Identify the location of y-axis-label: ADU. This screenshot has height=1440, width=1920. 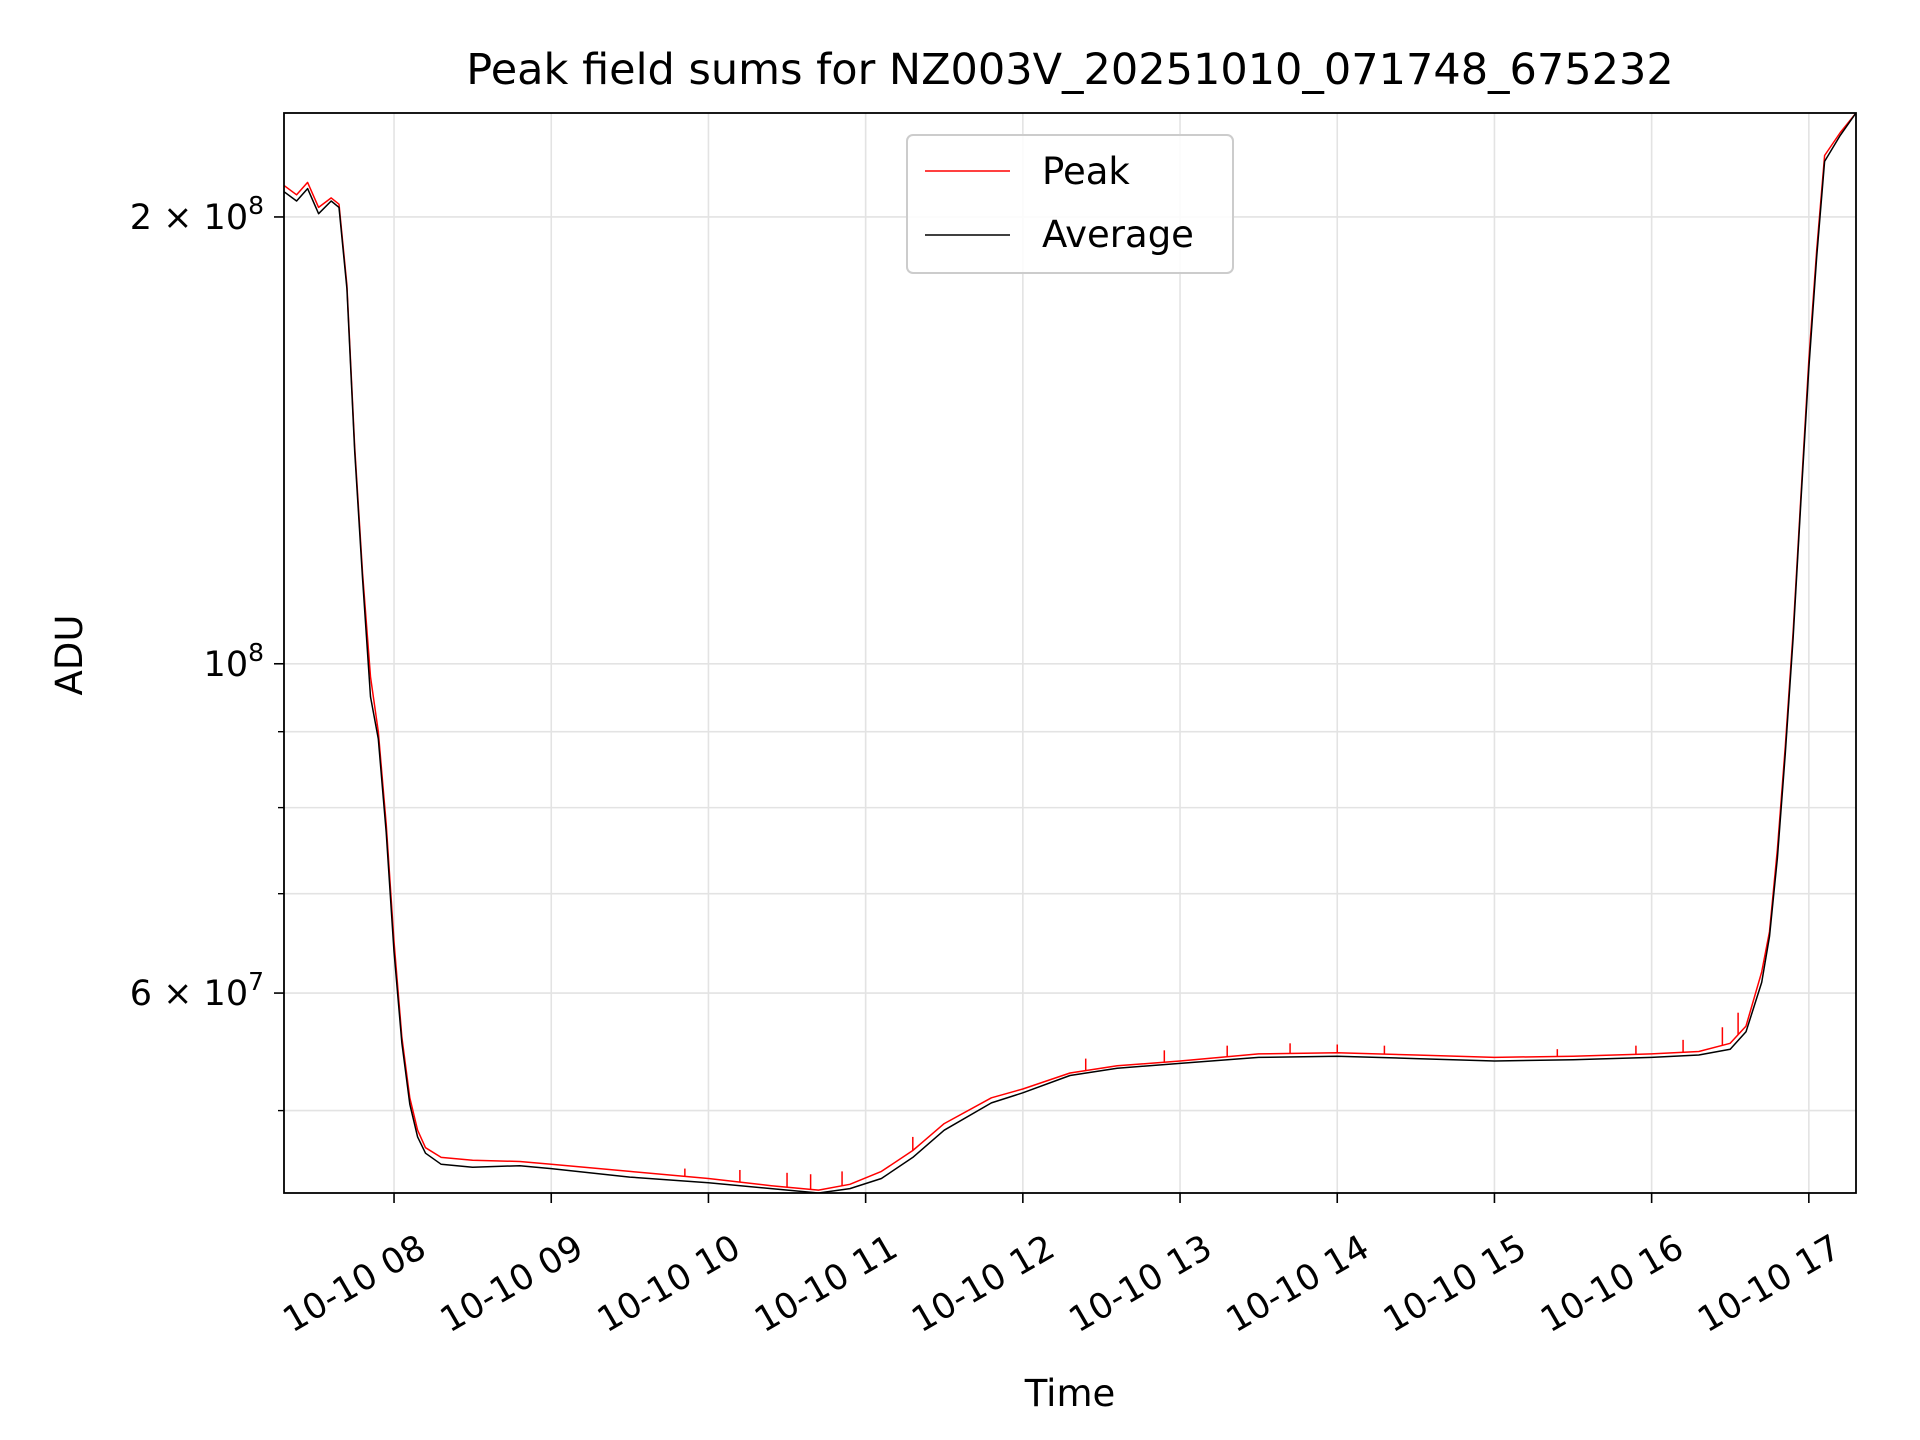
(69, 655).